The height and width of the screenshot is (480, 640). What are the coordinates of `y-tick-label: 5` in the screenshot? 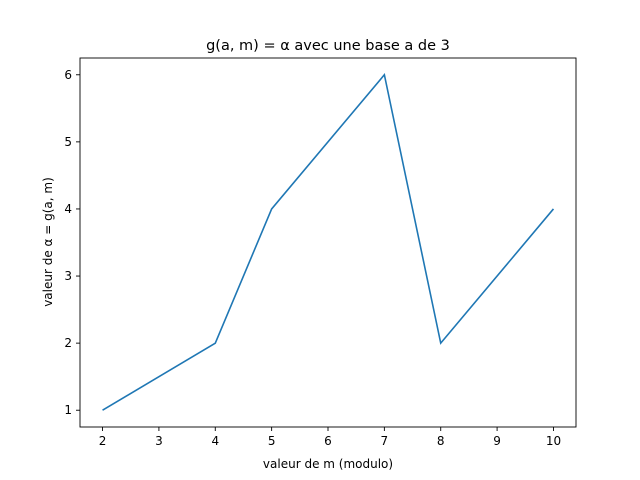 It's located at (68, 142).